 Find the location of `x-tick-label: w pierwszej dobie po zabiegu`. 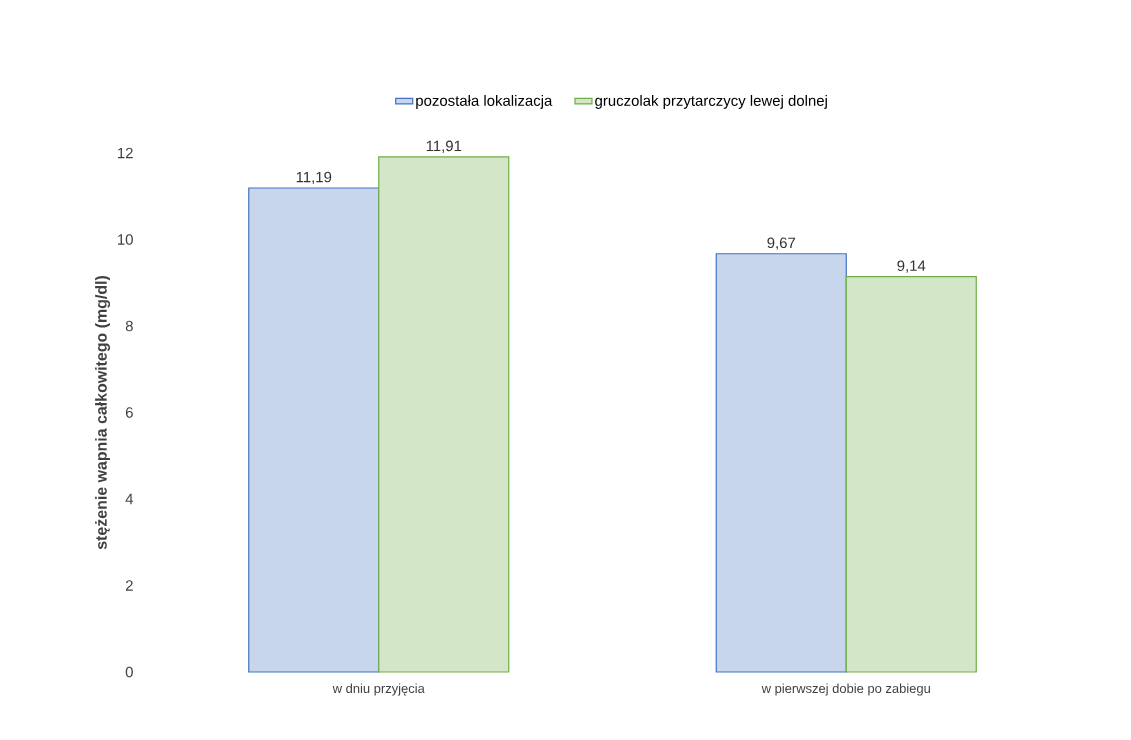

x-tick-label: w pierwszej dobie po zabiegu is located at coordinates (845, 689).